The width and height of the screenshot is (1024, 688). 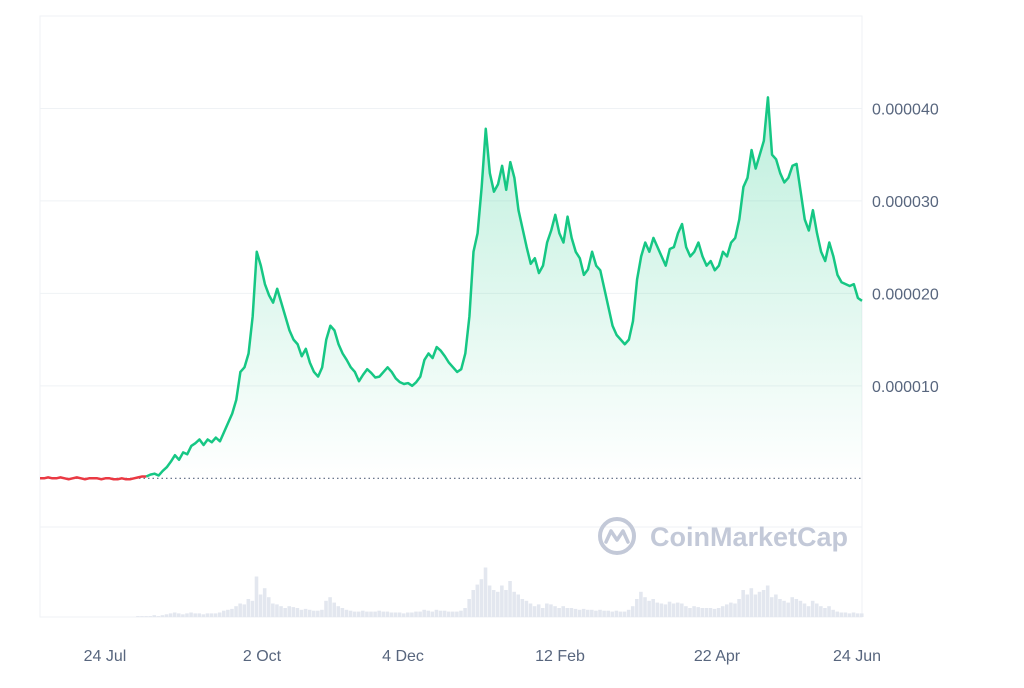 What do you see at coordinates (105, 656) in the screenshot?
I see `x-tick-label: 24 Jul` at bounding box center [105, 656].